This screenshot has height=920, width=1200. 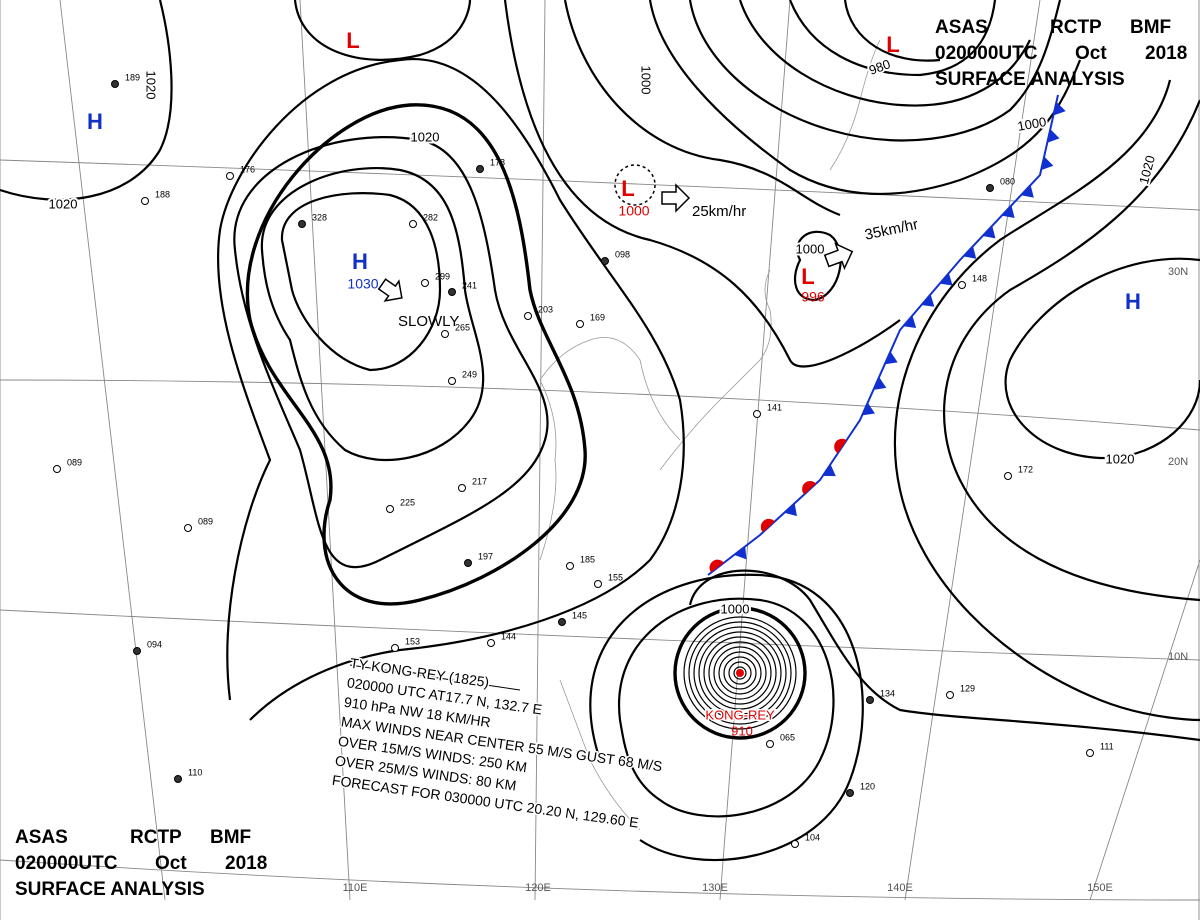 What do you see at coordinates (838, 256) in the screenshot?
I see `motion-arrow` at bounding box center [838, 256].